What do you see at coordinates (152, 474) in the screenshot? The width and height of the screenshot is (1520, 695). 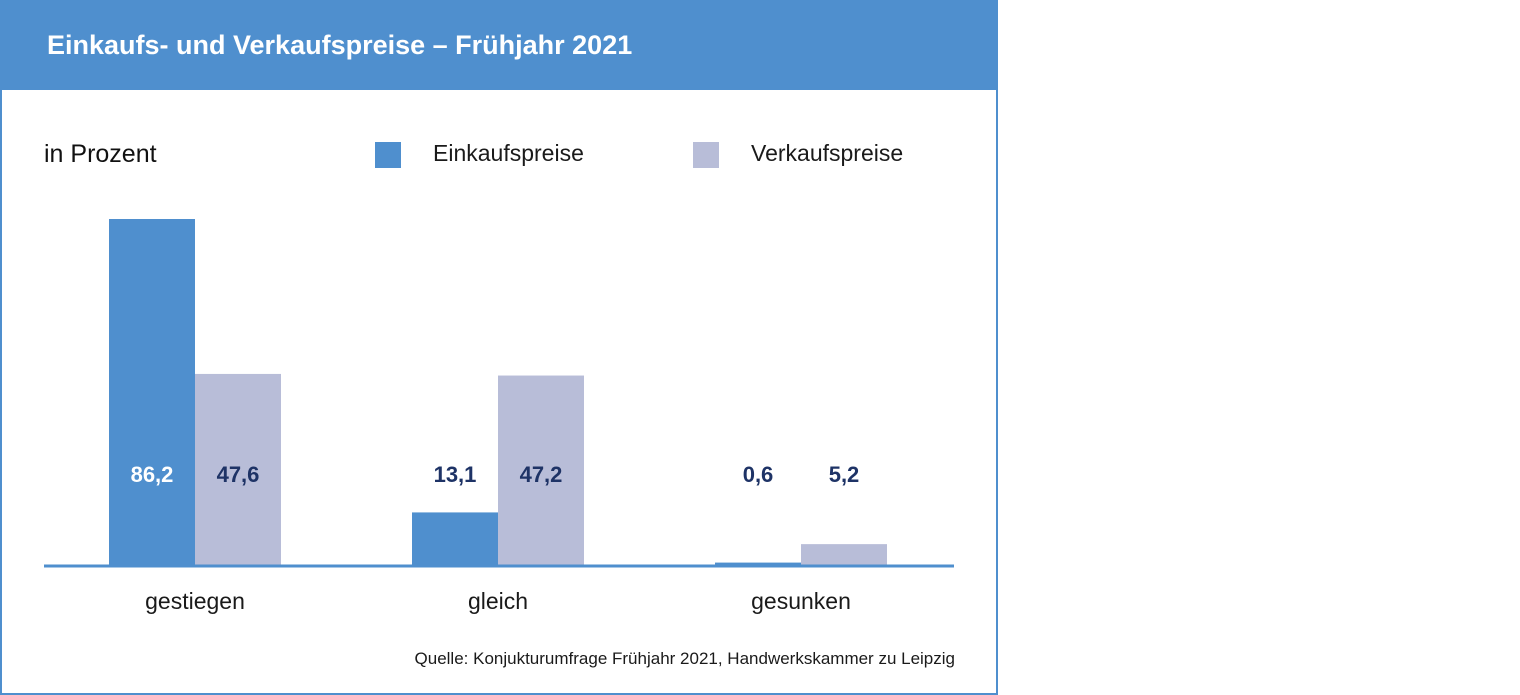 I see `value-label-einkaufspreise-gestiegen: 86,2` at bounding box center [152, 474].